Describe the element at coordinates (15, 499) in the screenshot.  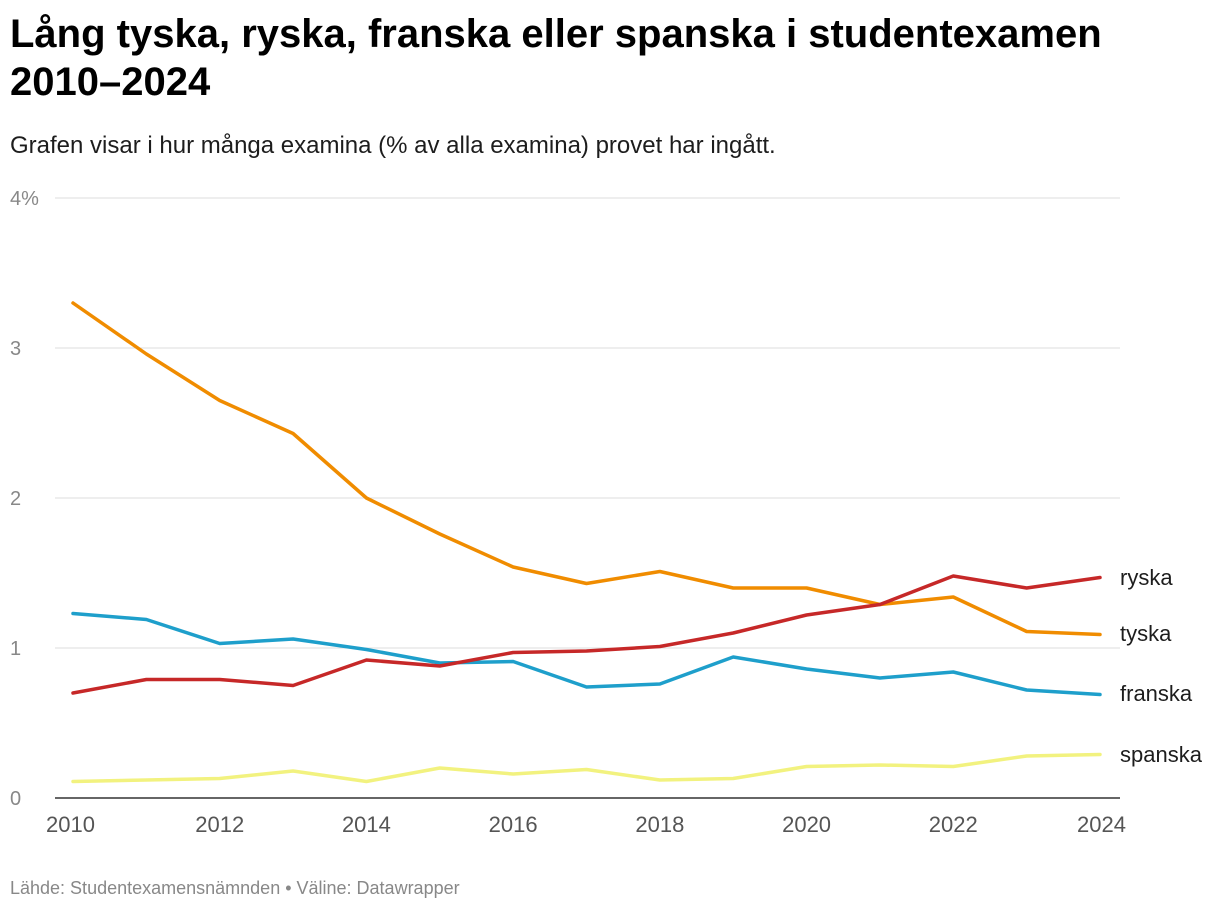
I see `y-tick-label: 2` at that location.